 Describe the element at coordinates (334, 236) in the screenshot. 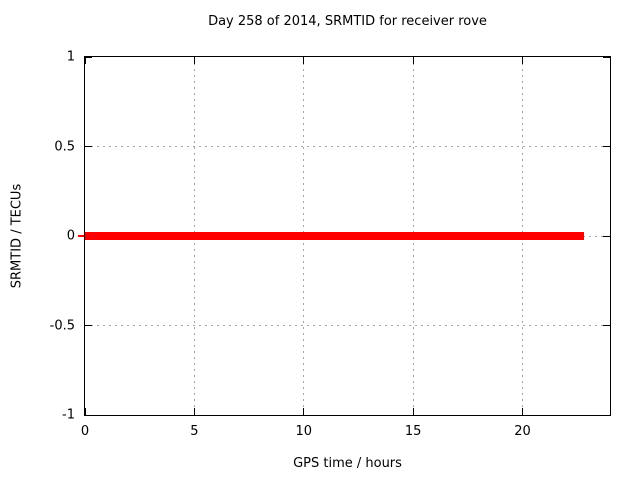

I see `data-series-srmtid-line` at that location.